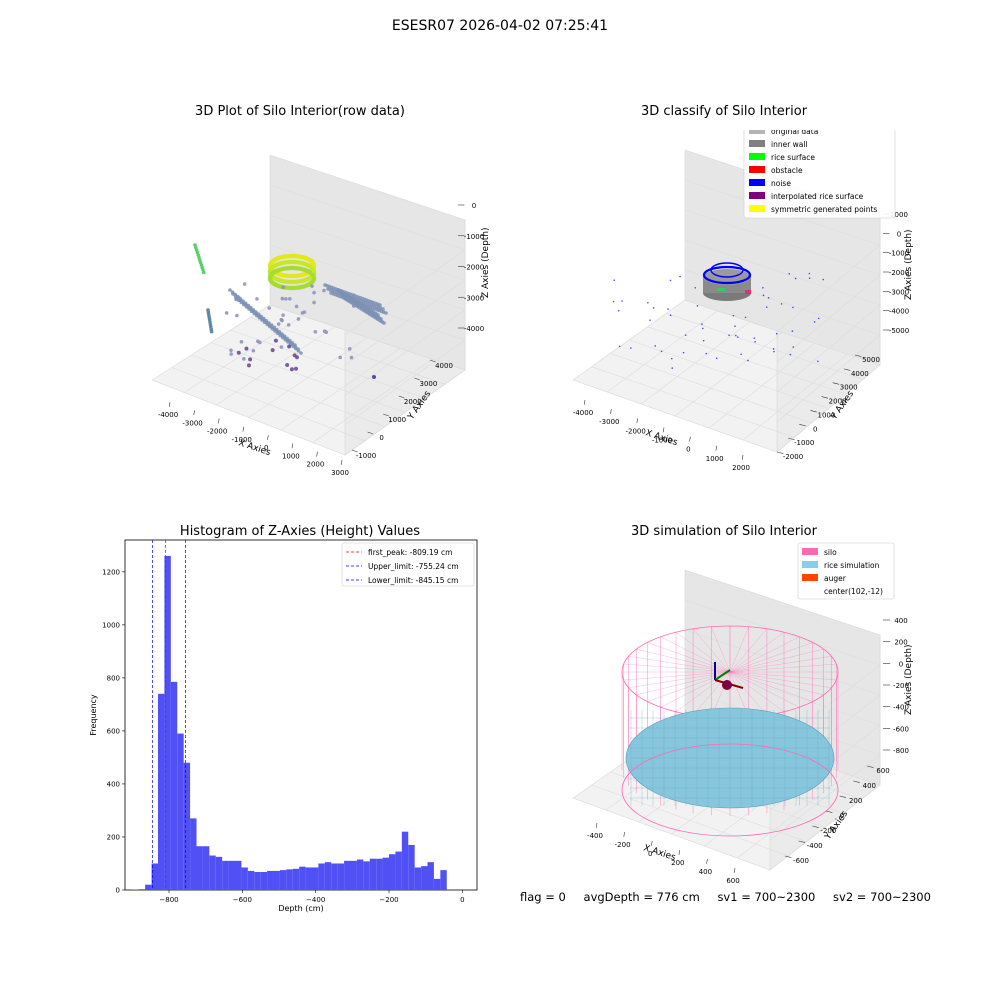 Image resolution: width=1000 pixels, height=1000 pixels. Describe the element at coordinates (168, 900) in the screenshot. I see `histogram-x-tick-label: −800` at that location.